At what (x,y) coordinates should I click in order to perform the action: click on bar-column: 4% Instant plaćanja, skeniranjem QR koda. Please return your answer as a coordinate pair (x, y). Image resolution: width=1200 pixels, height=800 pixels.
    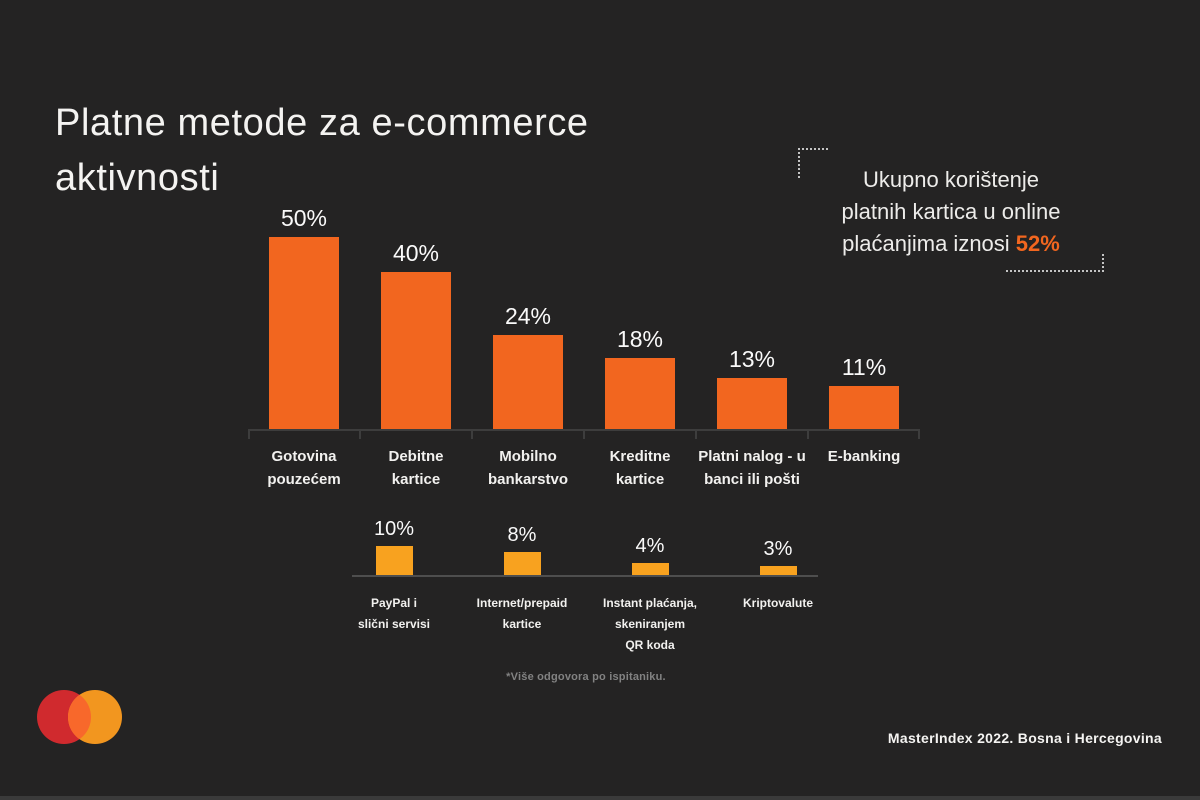
    Looking at the image, I should click on (650, 586).